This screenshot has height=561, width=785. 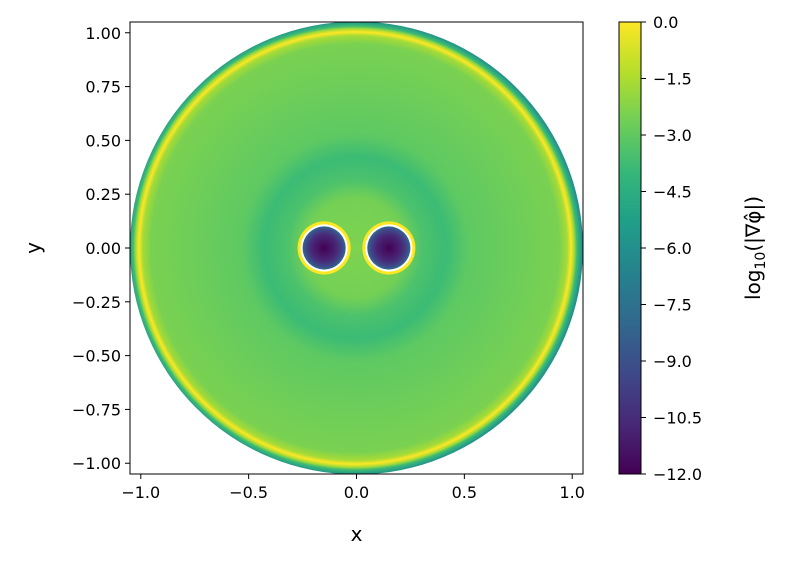 What do you see at coordinates (103, 140) in the screenshot?
I see `y-tick-label: 0.50` at bounding box center [103, 140].